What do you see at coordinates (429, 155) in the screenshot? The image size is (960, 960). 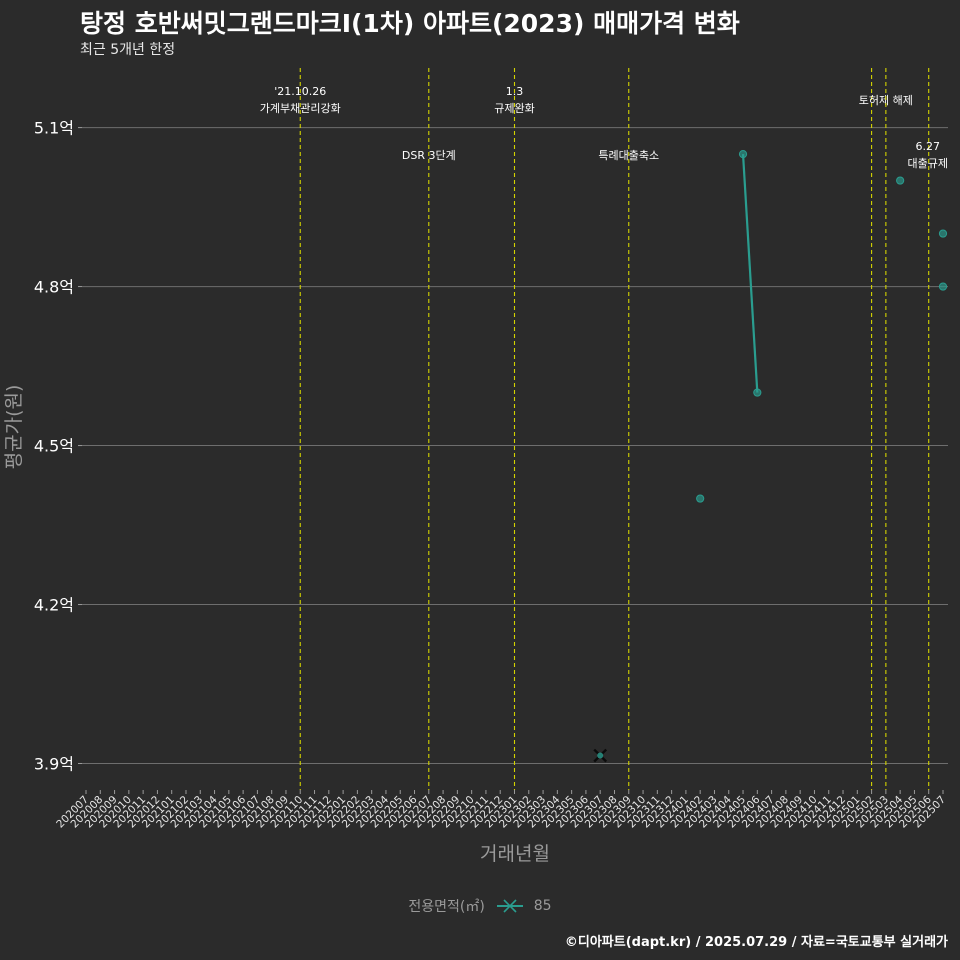 I see `event-annotation: DSR 3단계` at bounding box center [429, 155].